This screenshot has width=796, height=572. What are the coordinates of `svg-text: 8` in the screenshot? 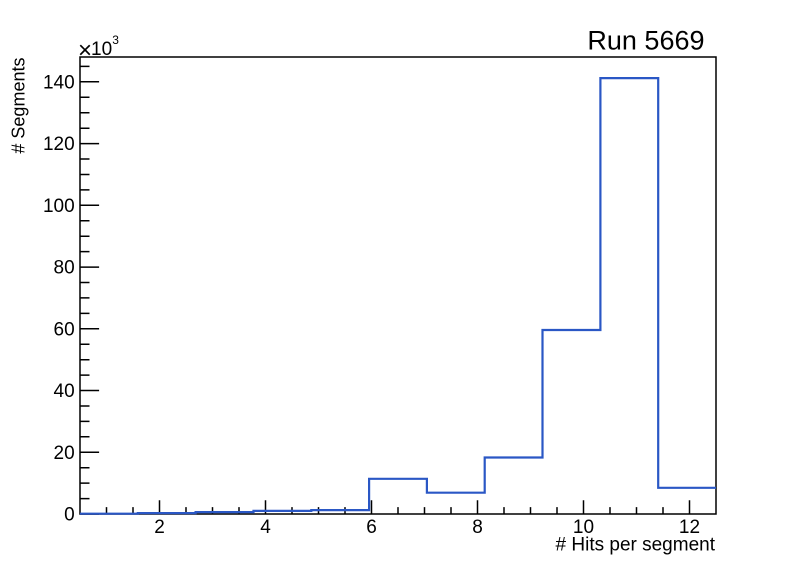 It's located at (477, 527).